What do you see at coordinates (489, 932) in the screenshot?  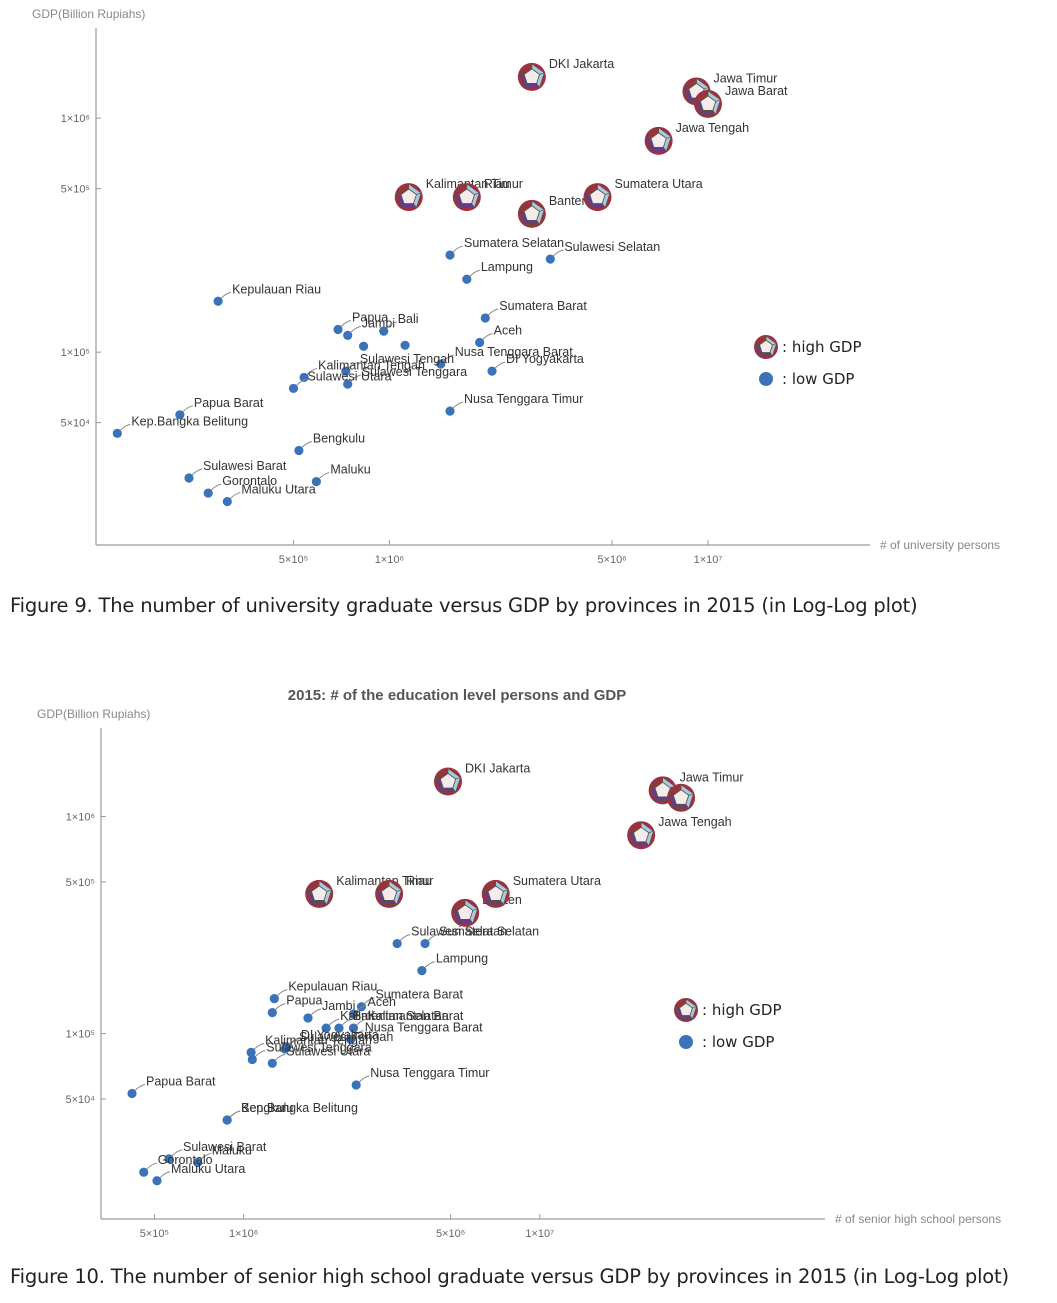 I see `point-label: Sumatera Selatan` at bounding box center [489, 932].